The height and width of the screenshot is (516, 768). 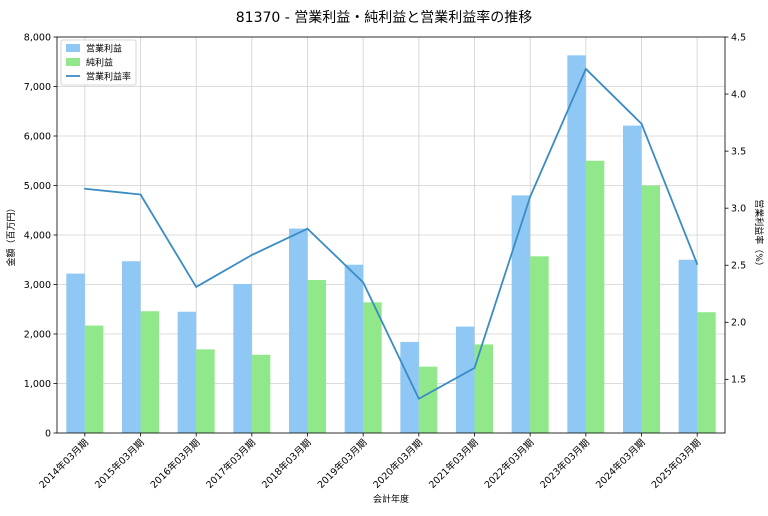 What do you see at coordinates (286, 464) in the screenshot?
I see `x-tick-label: 2018年03月期` at bounding box center [286, 464].